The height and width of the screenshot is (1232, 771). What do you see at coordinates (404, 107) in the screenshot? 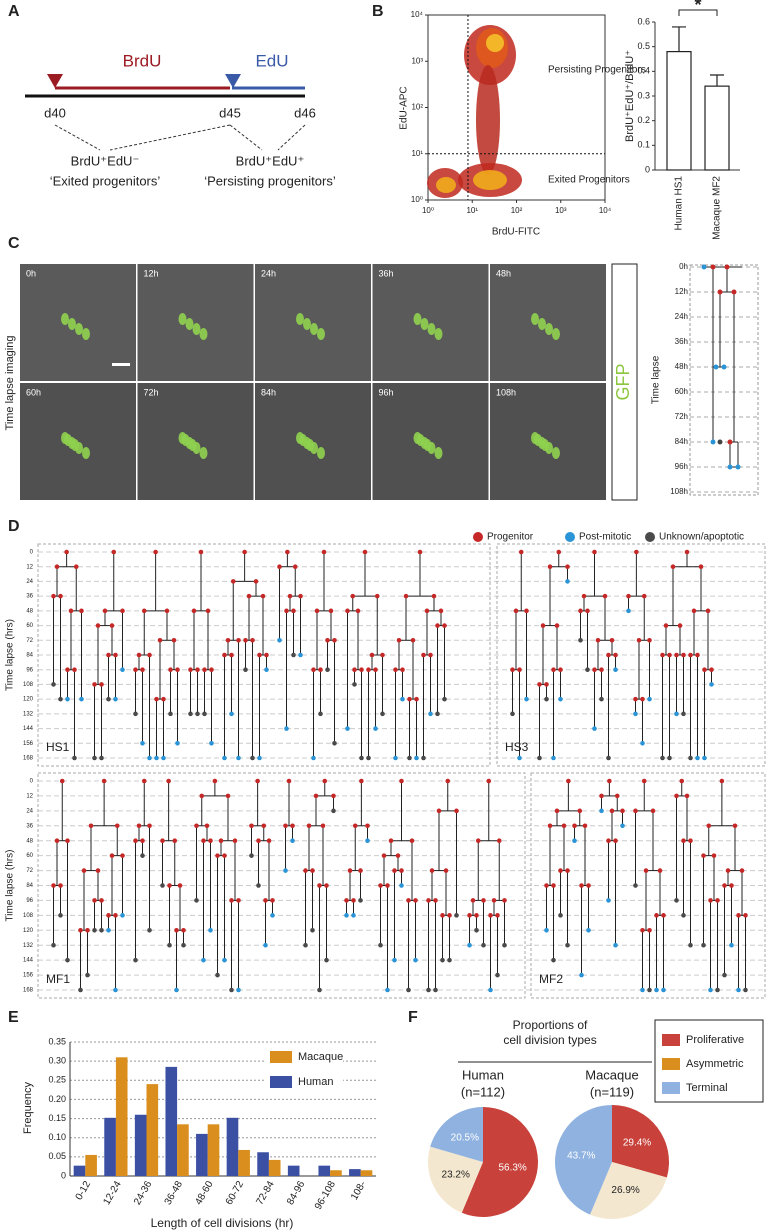
I see `y-axis-label: EdU-APC` at bounding box center [404, 107].